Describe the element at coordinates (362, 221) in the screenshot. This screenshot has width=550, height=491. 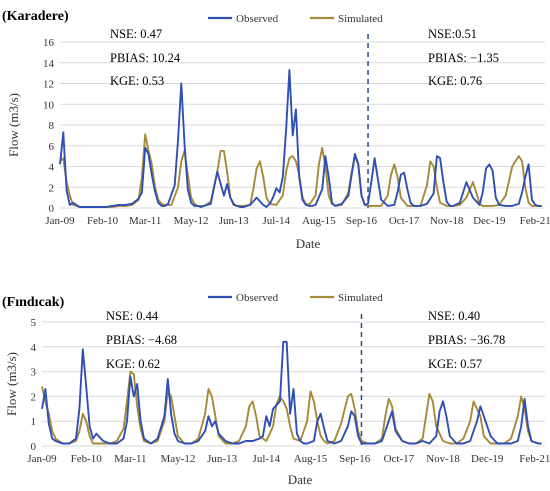
I see `karadere-x-tick-label: Sep-16` at that location.